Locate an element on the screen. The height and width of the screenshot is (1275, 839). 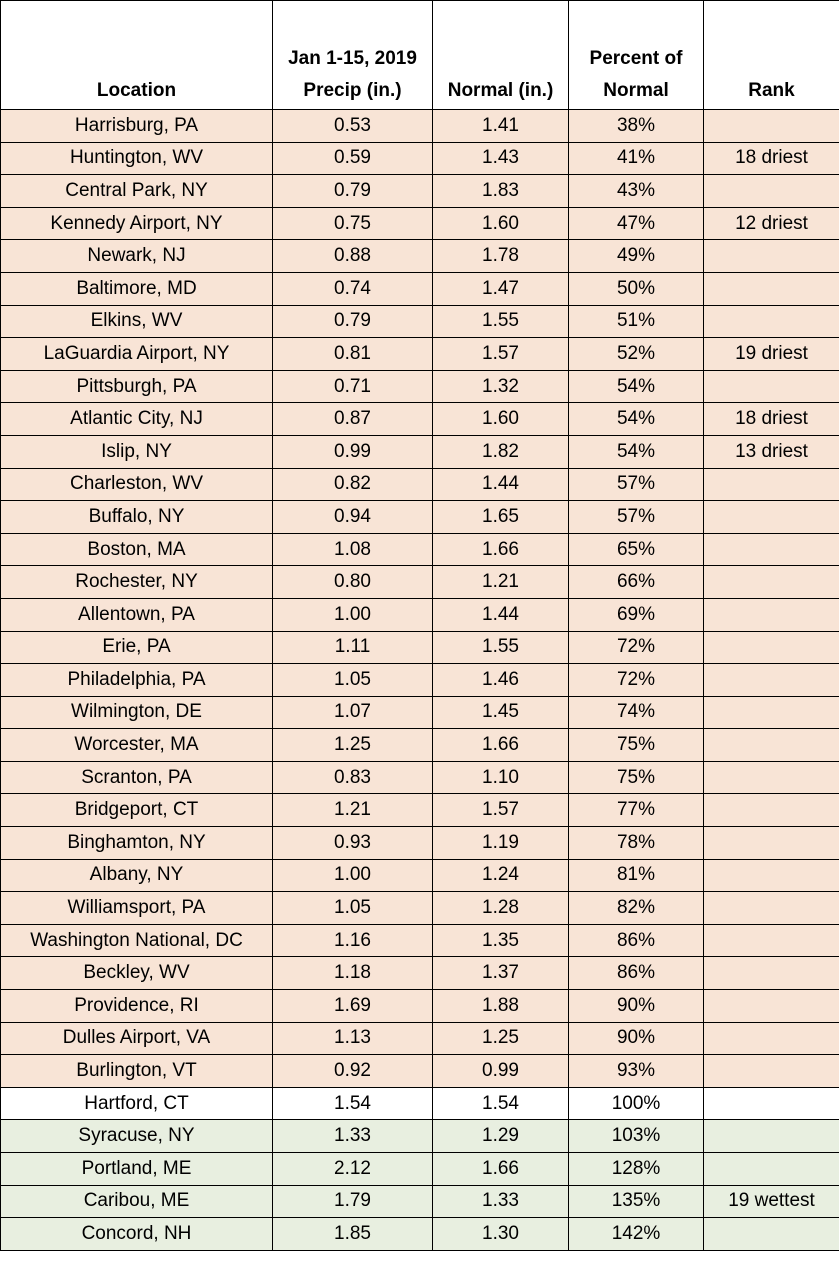
cell-location: Elkins, WV is located at coordinates (136, 321).